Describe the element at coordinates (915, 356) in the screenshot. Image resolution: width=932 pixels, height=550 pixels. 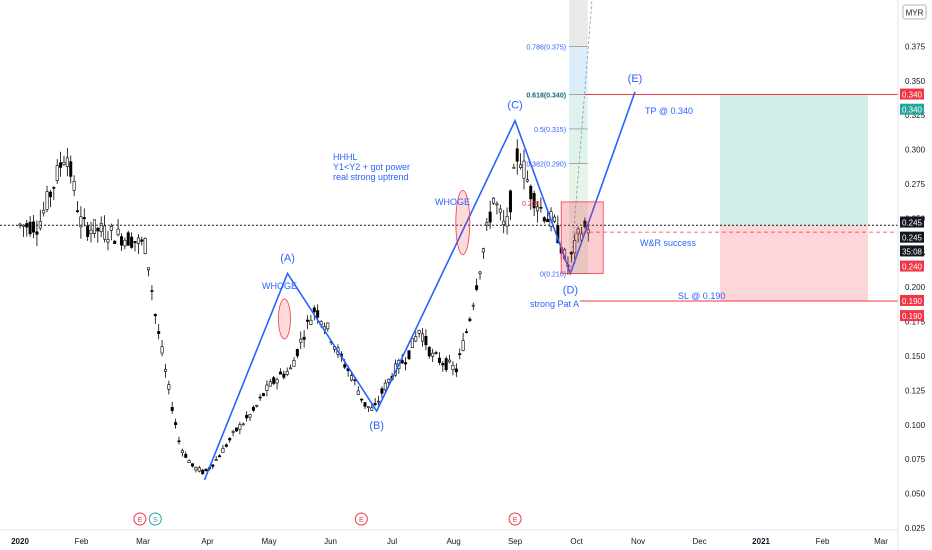
I see `y-tick-label: 0.150` at that location.